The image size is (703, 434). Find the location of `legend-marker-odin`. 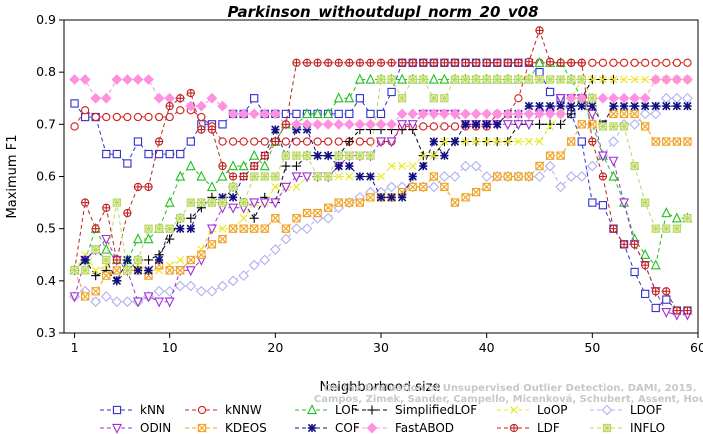

legend-marker-odin is located at coordinates (117, 428).